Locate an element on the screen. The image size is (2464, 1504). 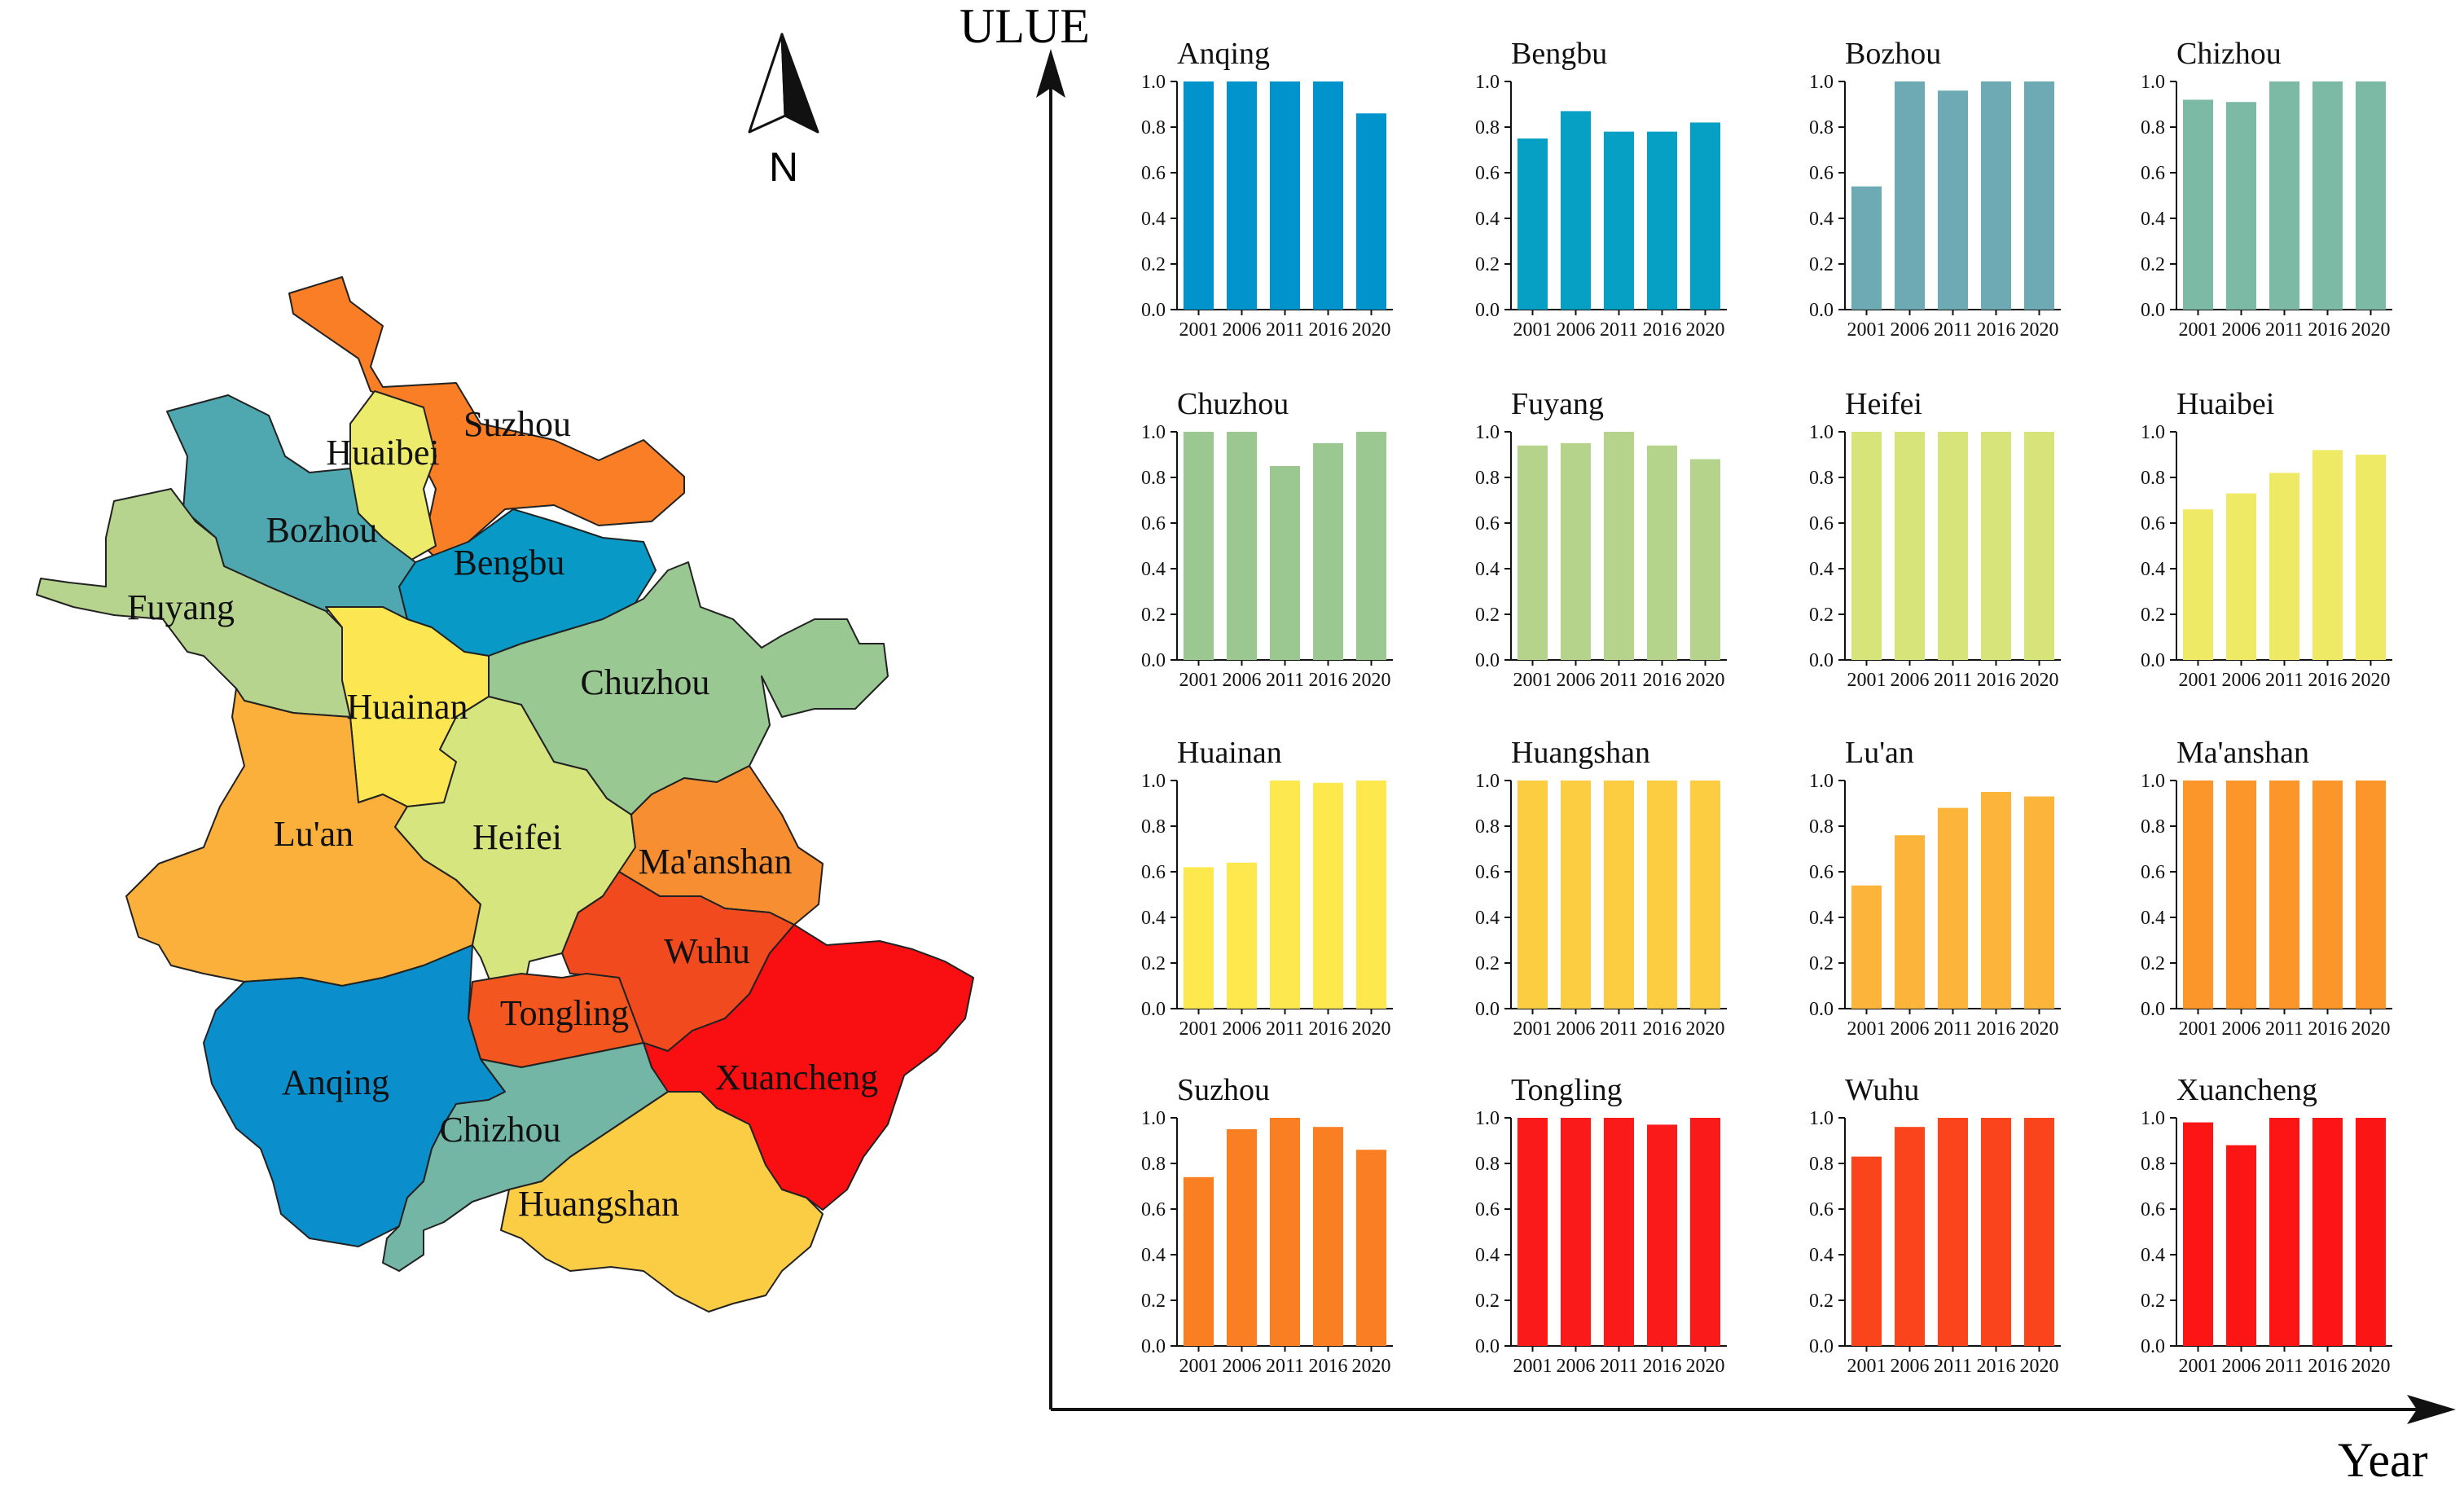
panel-title: Wuhu is located at coordinates (1882, 1090).